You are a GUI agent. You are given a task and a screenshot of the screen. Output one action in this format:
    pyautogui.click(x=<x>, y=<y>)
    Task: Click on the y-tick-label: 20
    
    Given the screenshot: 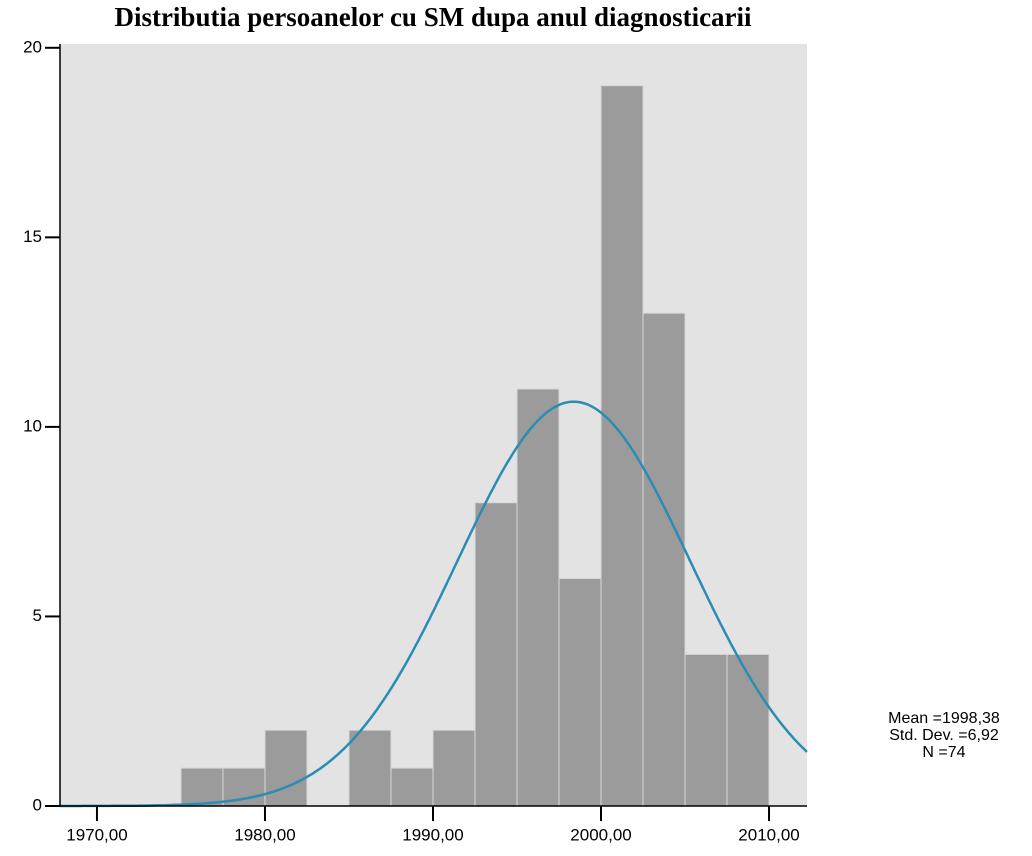 What is the action you would take?
    pyautogui.click(x=32, y=46)
    